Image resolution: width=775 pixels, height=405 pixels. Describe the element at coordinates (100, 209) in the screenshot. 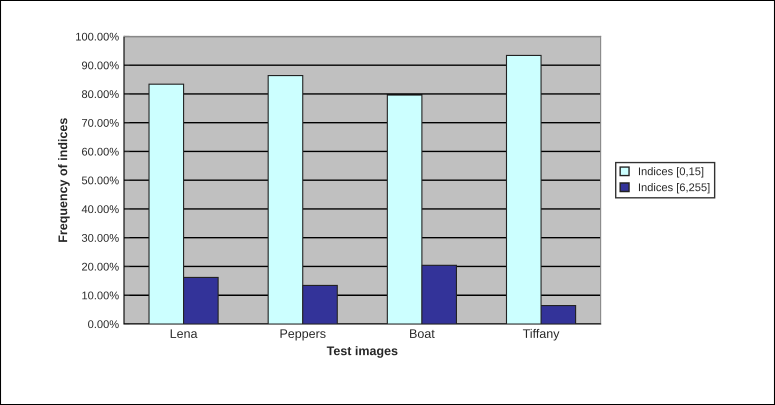

I see `y-tick-label: 40.00%` at that location.